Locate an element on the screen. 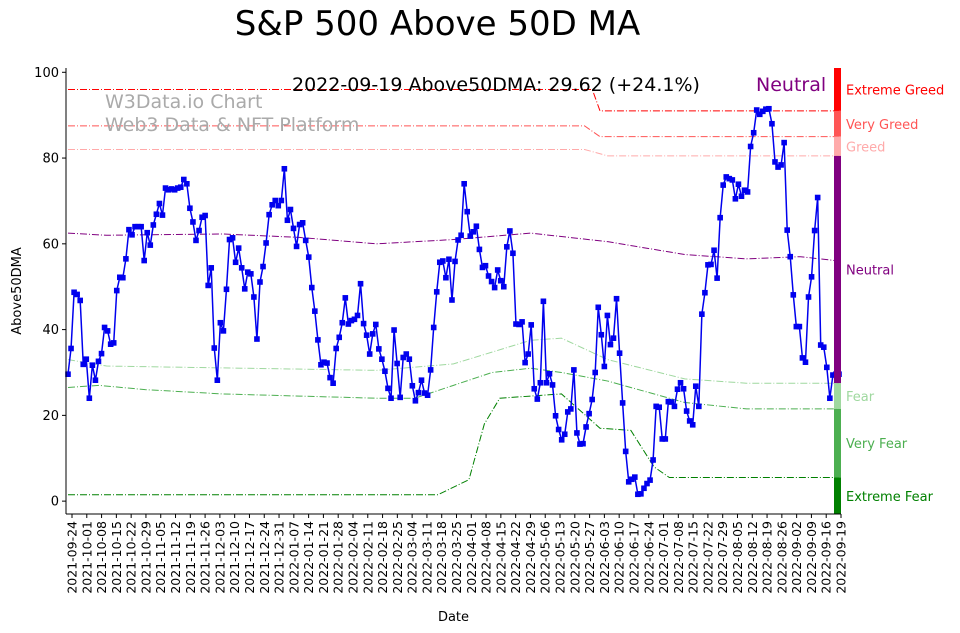  y-tick-label: 100 is located at coordinates (46, 73).